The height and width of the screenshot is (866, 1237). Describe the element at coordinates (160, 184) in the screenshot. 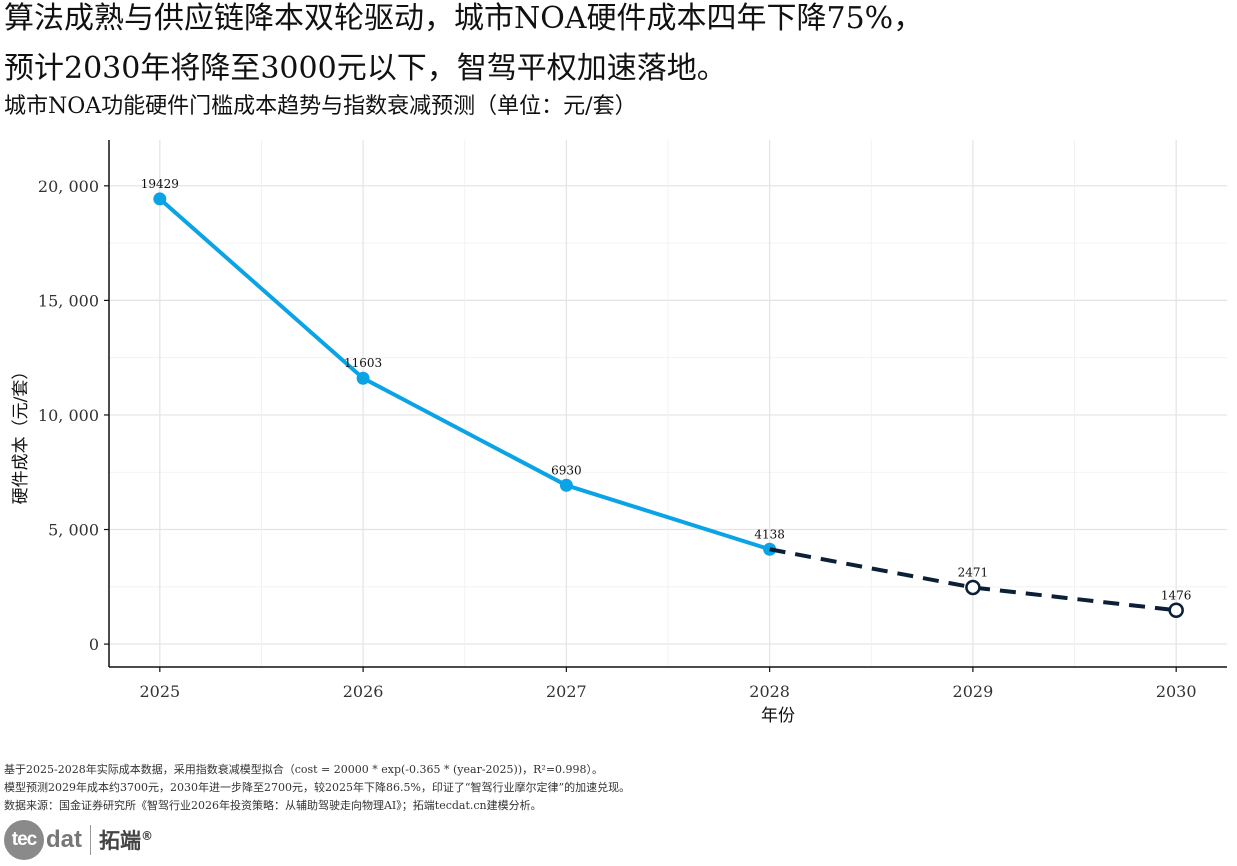

I see `data-label: 19429` at that location.